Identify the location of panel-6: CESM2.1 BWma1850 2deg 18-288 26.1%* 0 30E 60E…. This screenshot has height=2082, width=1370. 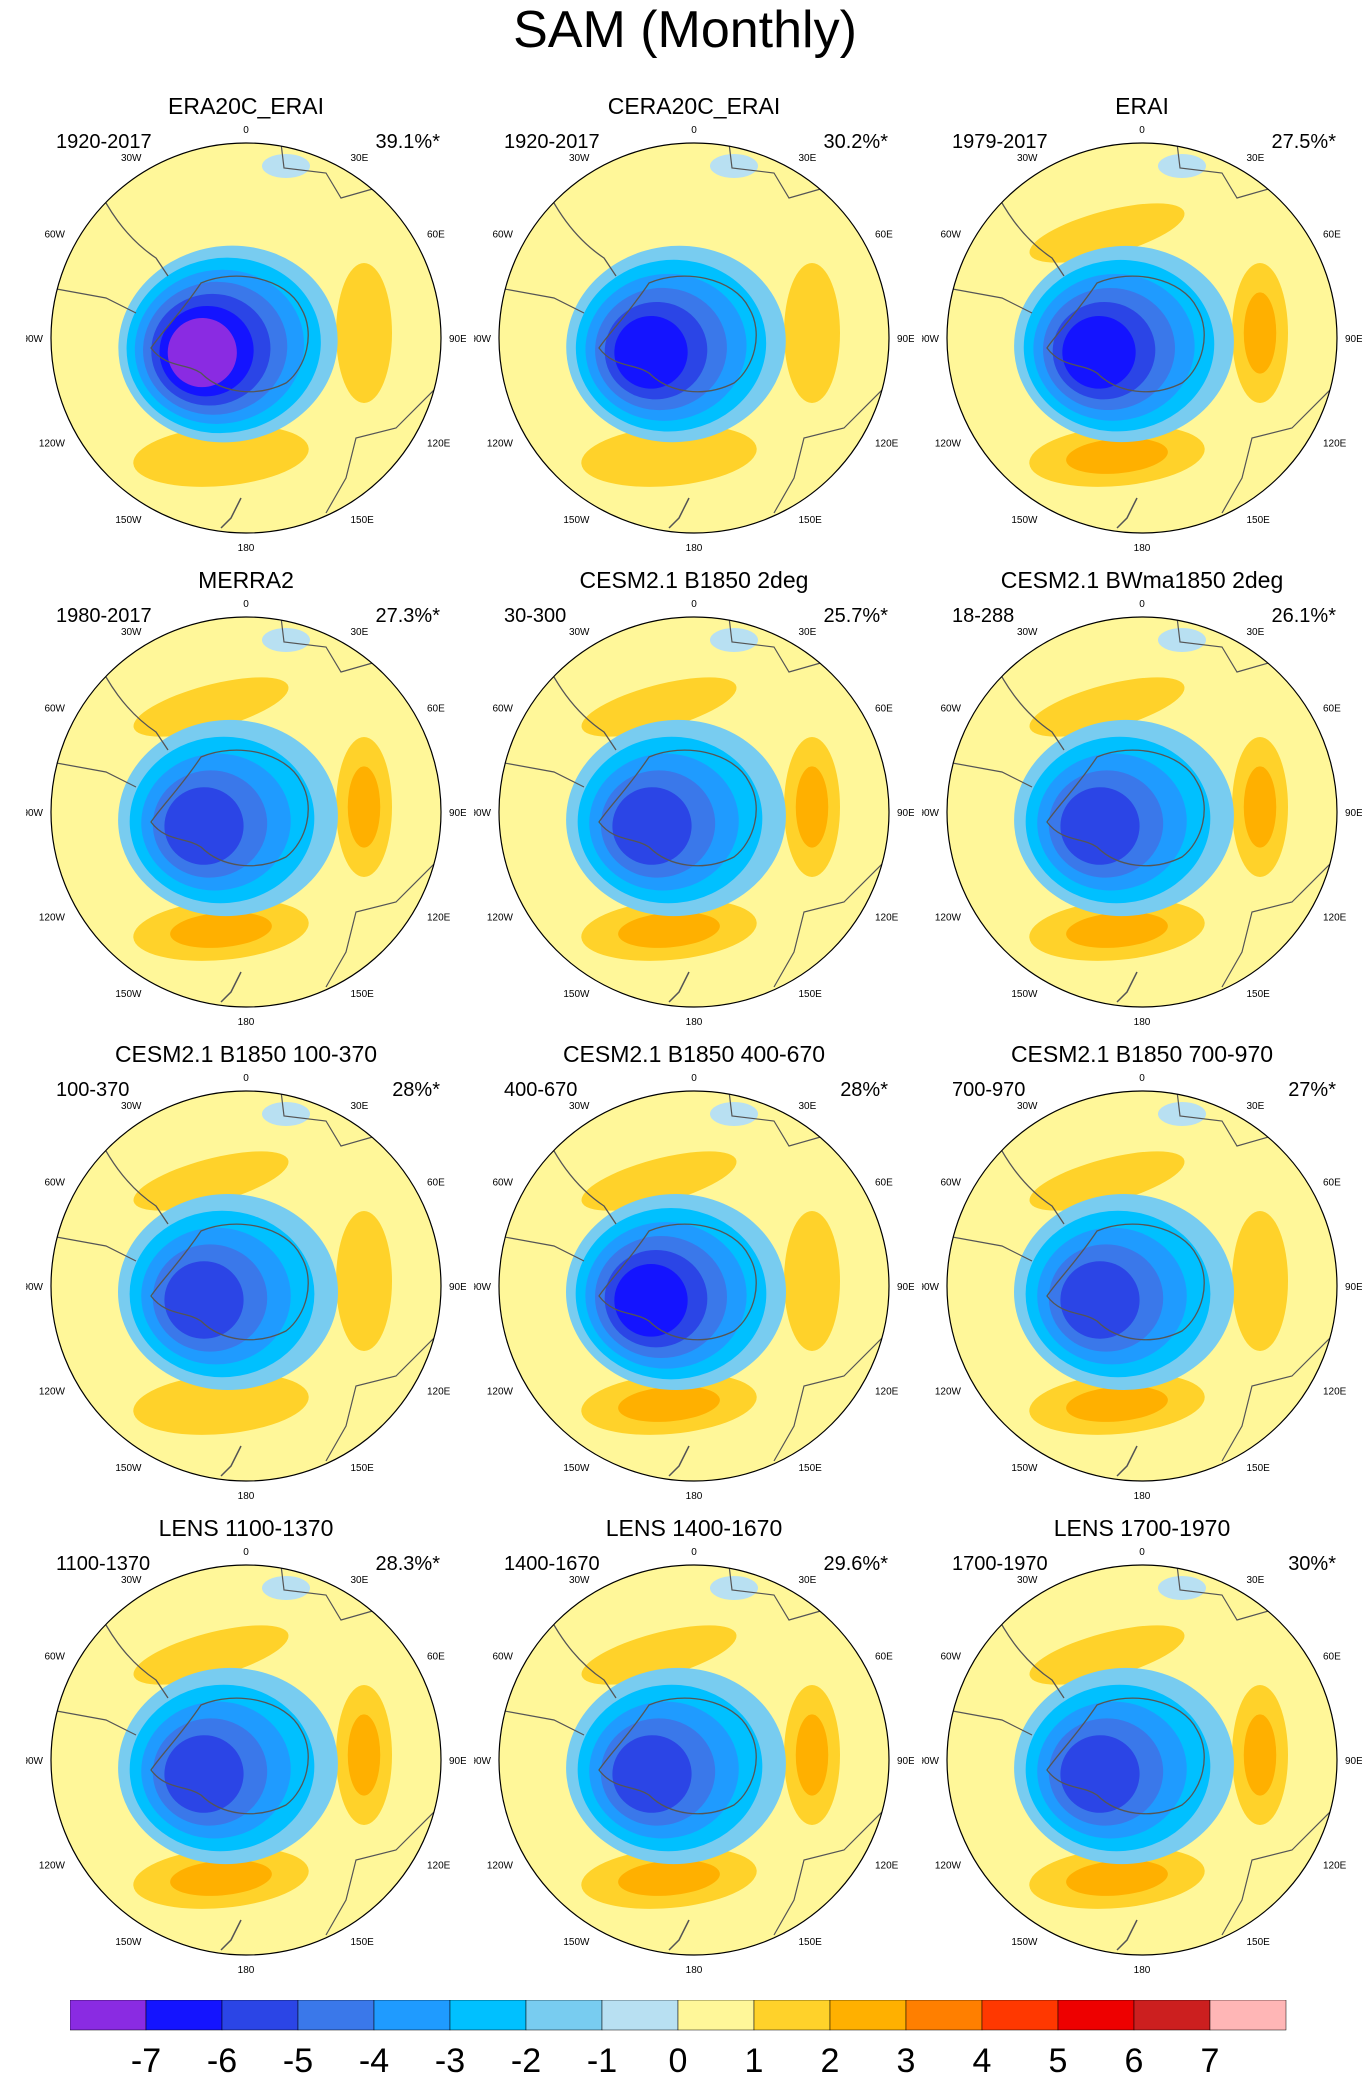
(1142, 801).